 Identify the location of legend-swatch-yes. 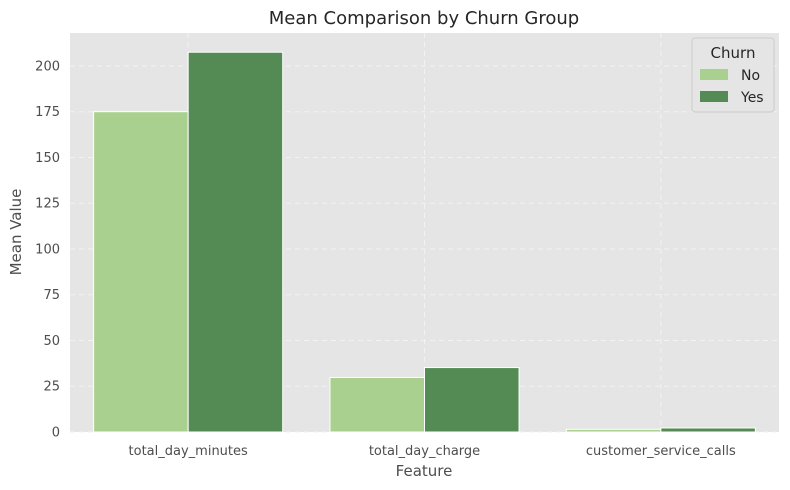
(714, 96).